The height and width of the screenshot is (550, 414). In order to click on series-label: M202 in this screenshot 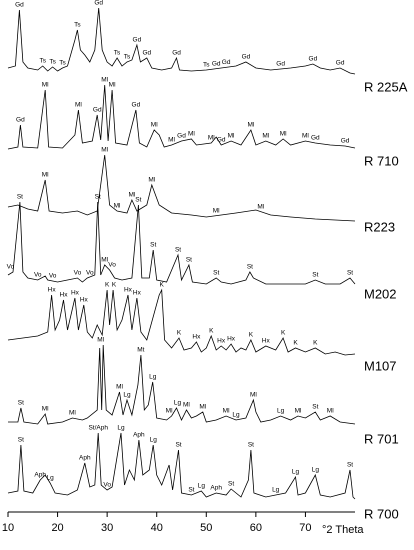, I will do `click(380, 293)`.